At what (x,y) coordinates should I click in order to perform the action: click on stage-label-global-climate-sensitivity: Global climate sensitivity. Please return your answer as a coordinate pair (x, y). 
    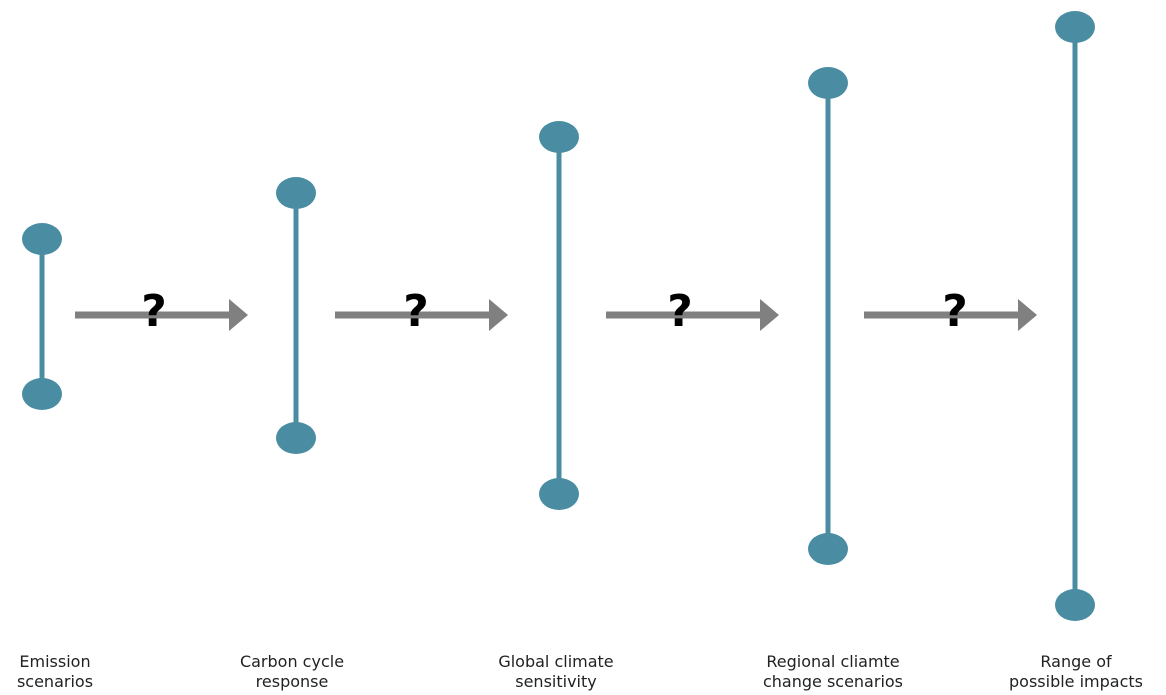
    Looking at the image, I should click on (556, 672).